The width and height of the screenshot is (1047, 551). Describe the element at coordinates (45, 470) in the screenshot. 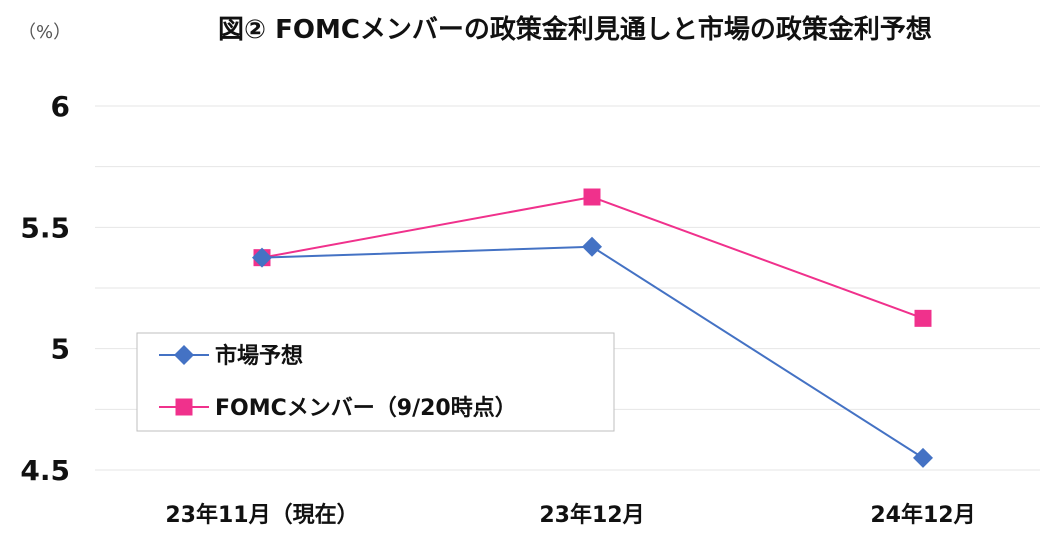

I see `y-tick-label: 4.5` at that location.